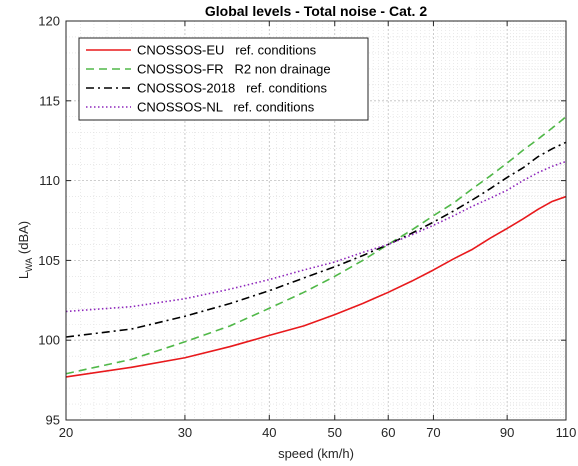 This screenshot has width=578, height=466. Describe the element at coordinates (49, 180) in the screenshot. I see `y-tick-label: 110` at that location.